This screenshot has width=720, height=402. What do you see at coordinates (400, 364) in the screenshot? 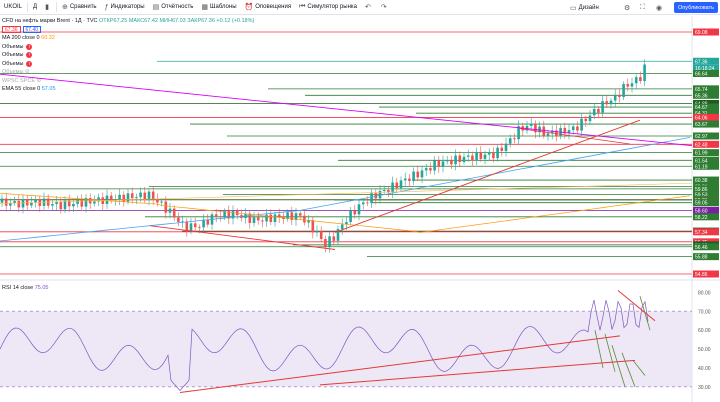
I see `rsi-trendline` at bounding box center [400, 364].